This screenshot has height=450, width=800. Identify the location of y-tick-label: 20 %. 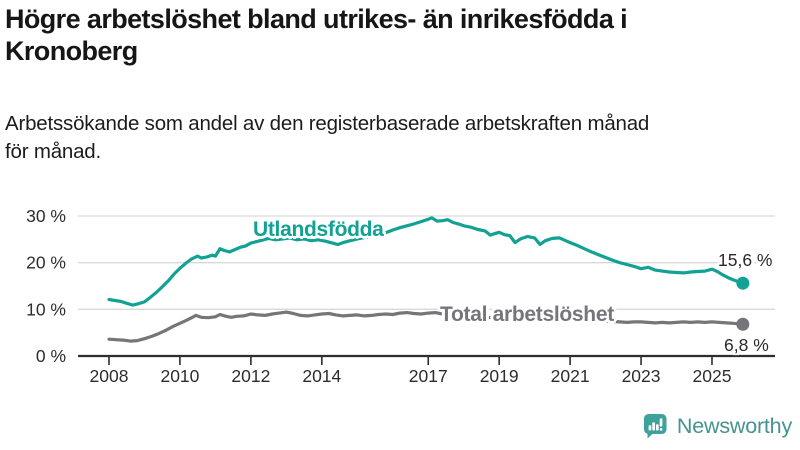
(46, 263).